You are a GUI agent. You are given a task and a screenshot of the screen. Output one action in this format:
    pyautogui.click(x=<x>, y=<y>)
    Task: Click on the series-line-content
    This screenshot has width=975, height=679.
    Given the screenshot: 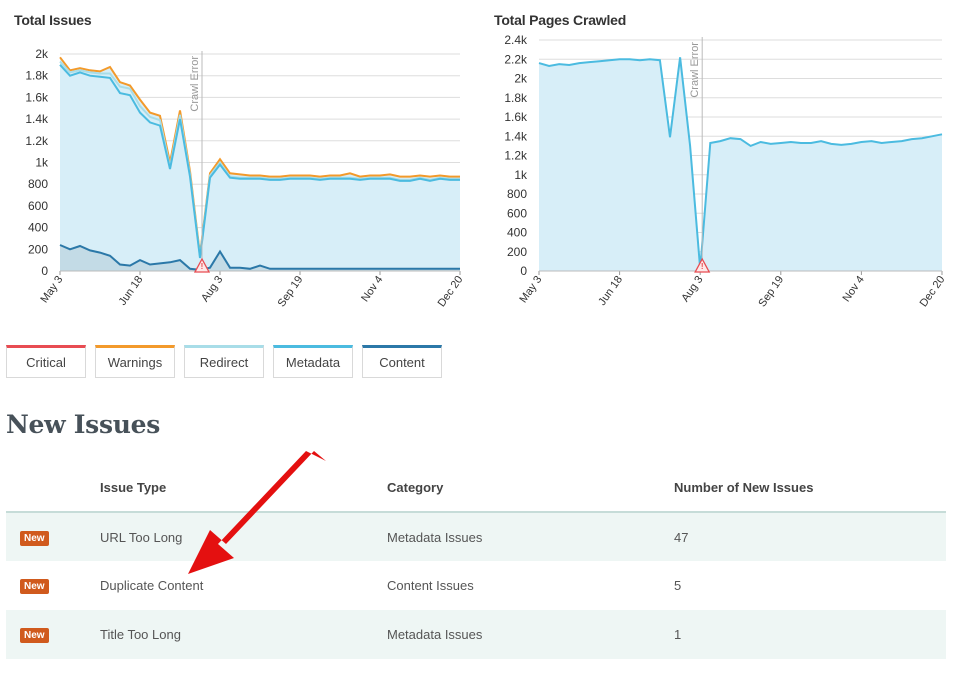 What is the action you would take?
    pyautogui.click(x=259, y=257)
    